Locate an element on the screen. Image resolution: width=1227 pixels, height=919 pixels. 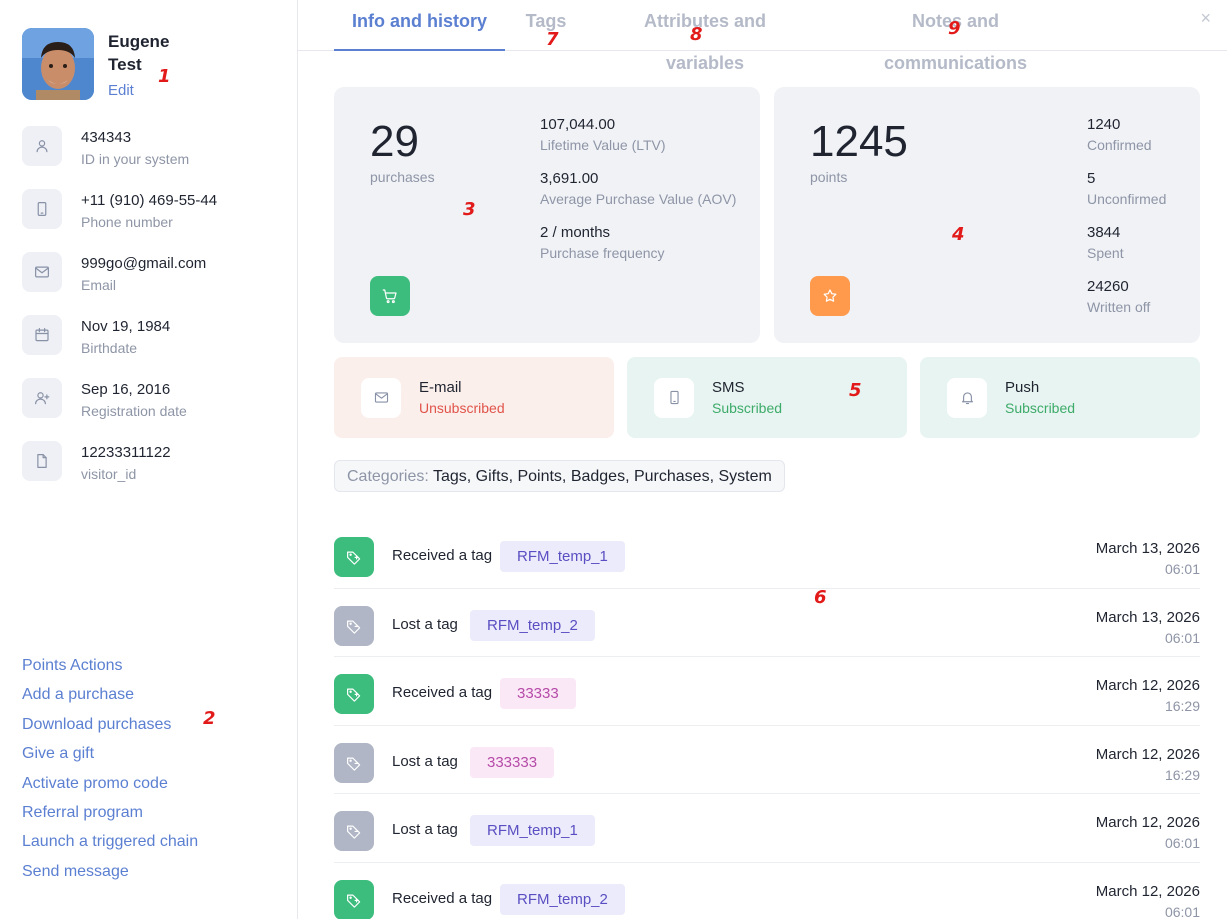
tab-info-and-history: Info and history is located at coordinates (419, 25).